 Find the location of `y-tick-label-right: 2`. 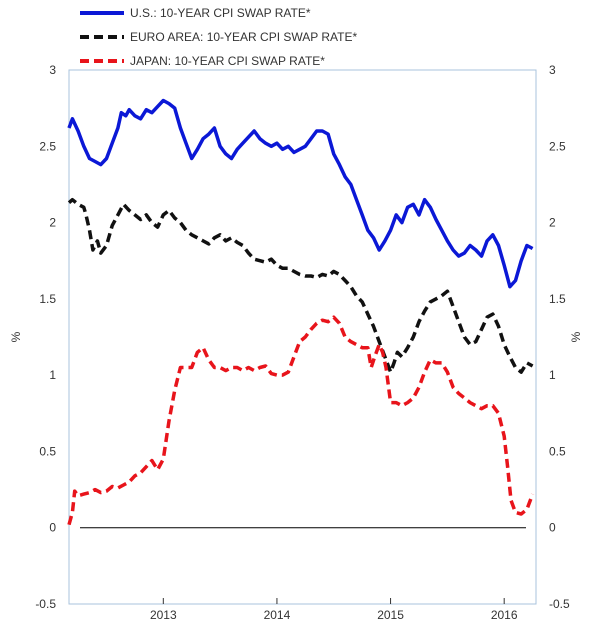

y-tick-label-right: 2 is located at coordinates (552, 223).